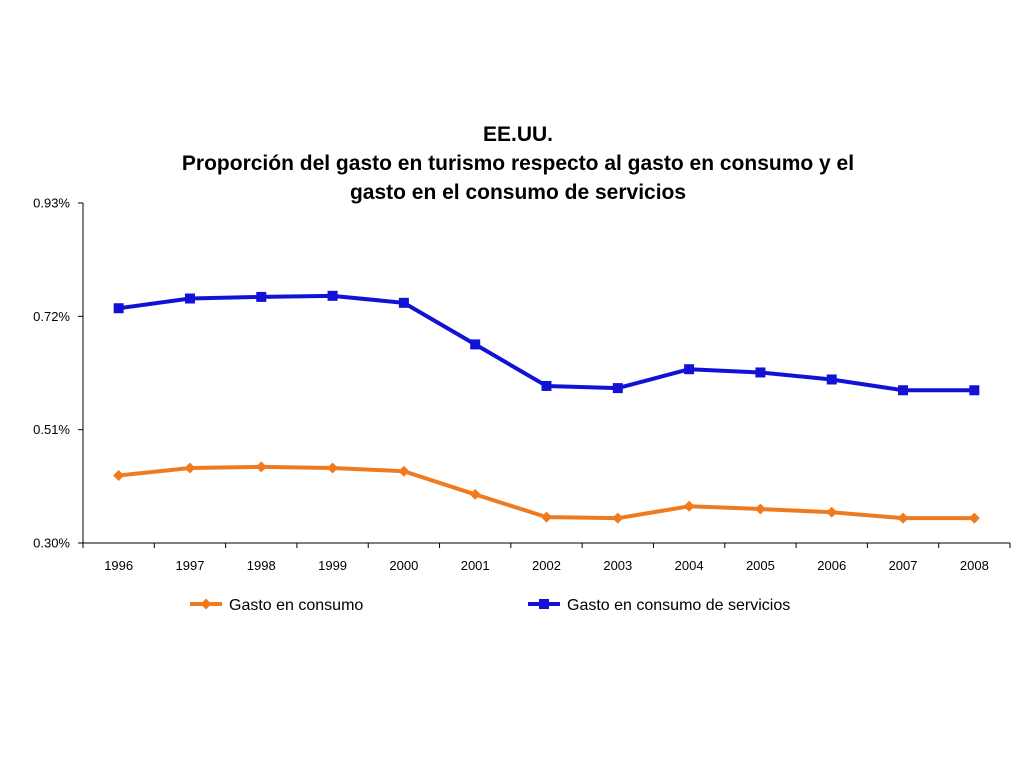  What do you see at coordinates (974, 565) in the screenshot?
I see `x-tick-label: 2008` at bounding box center [974, 565].